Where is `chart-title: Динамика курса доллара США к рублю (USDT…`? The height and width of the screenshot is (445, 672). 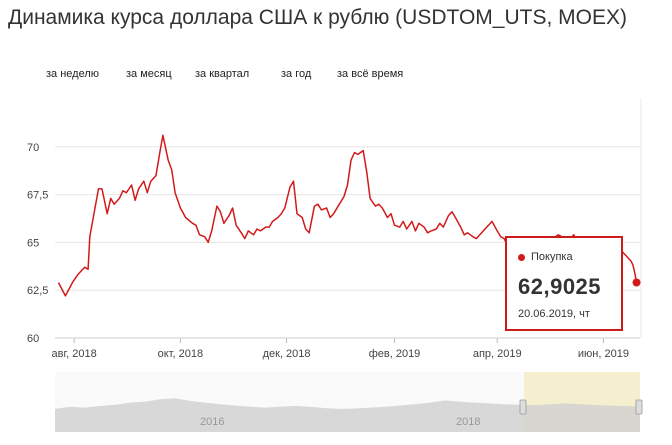 chart-title: Динамика курса доллара США к рублю (USDT… is located at coordinates (317, 17).